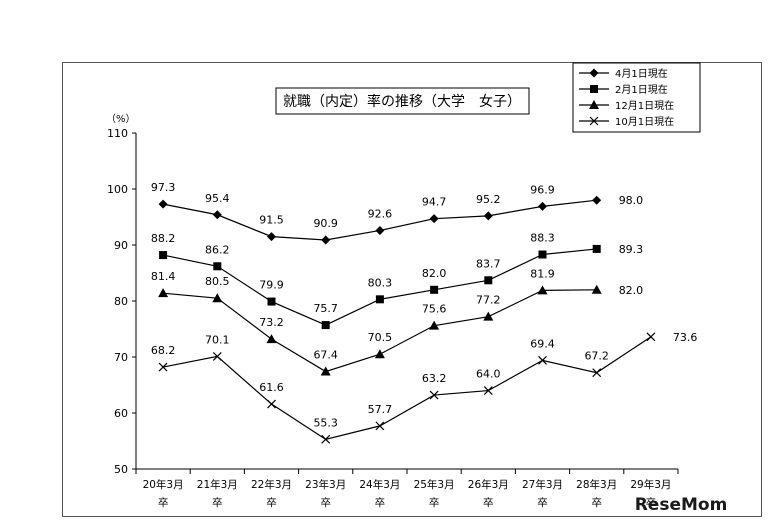 This screenshot has height=525, width=770. Describe the element at coordinates (121, 301) in the screenshot. I see `y-tick-label: 80` at that location.